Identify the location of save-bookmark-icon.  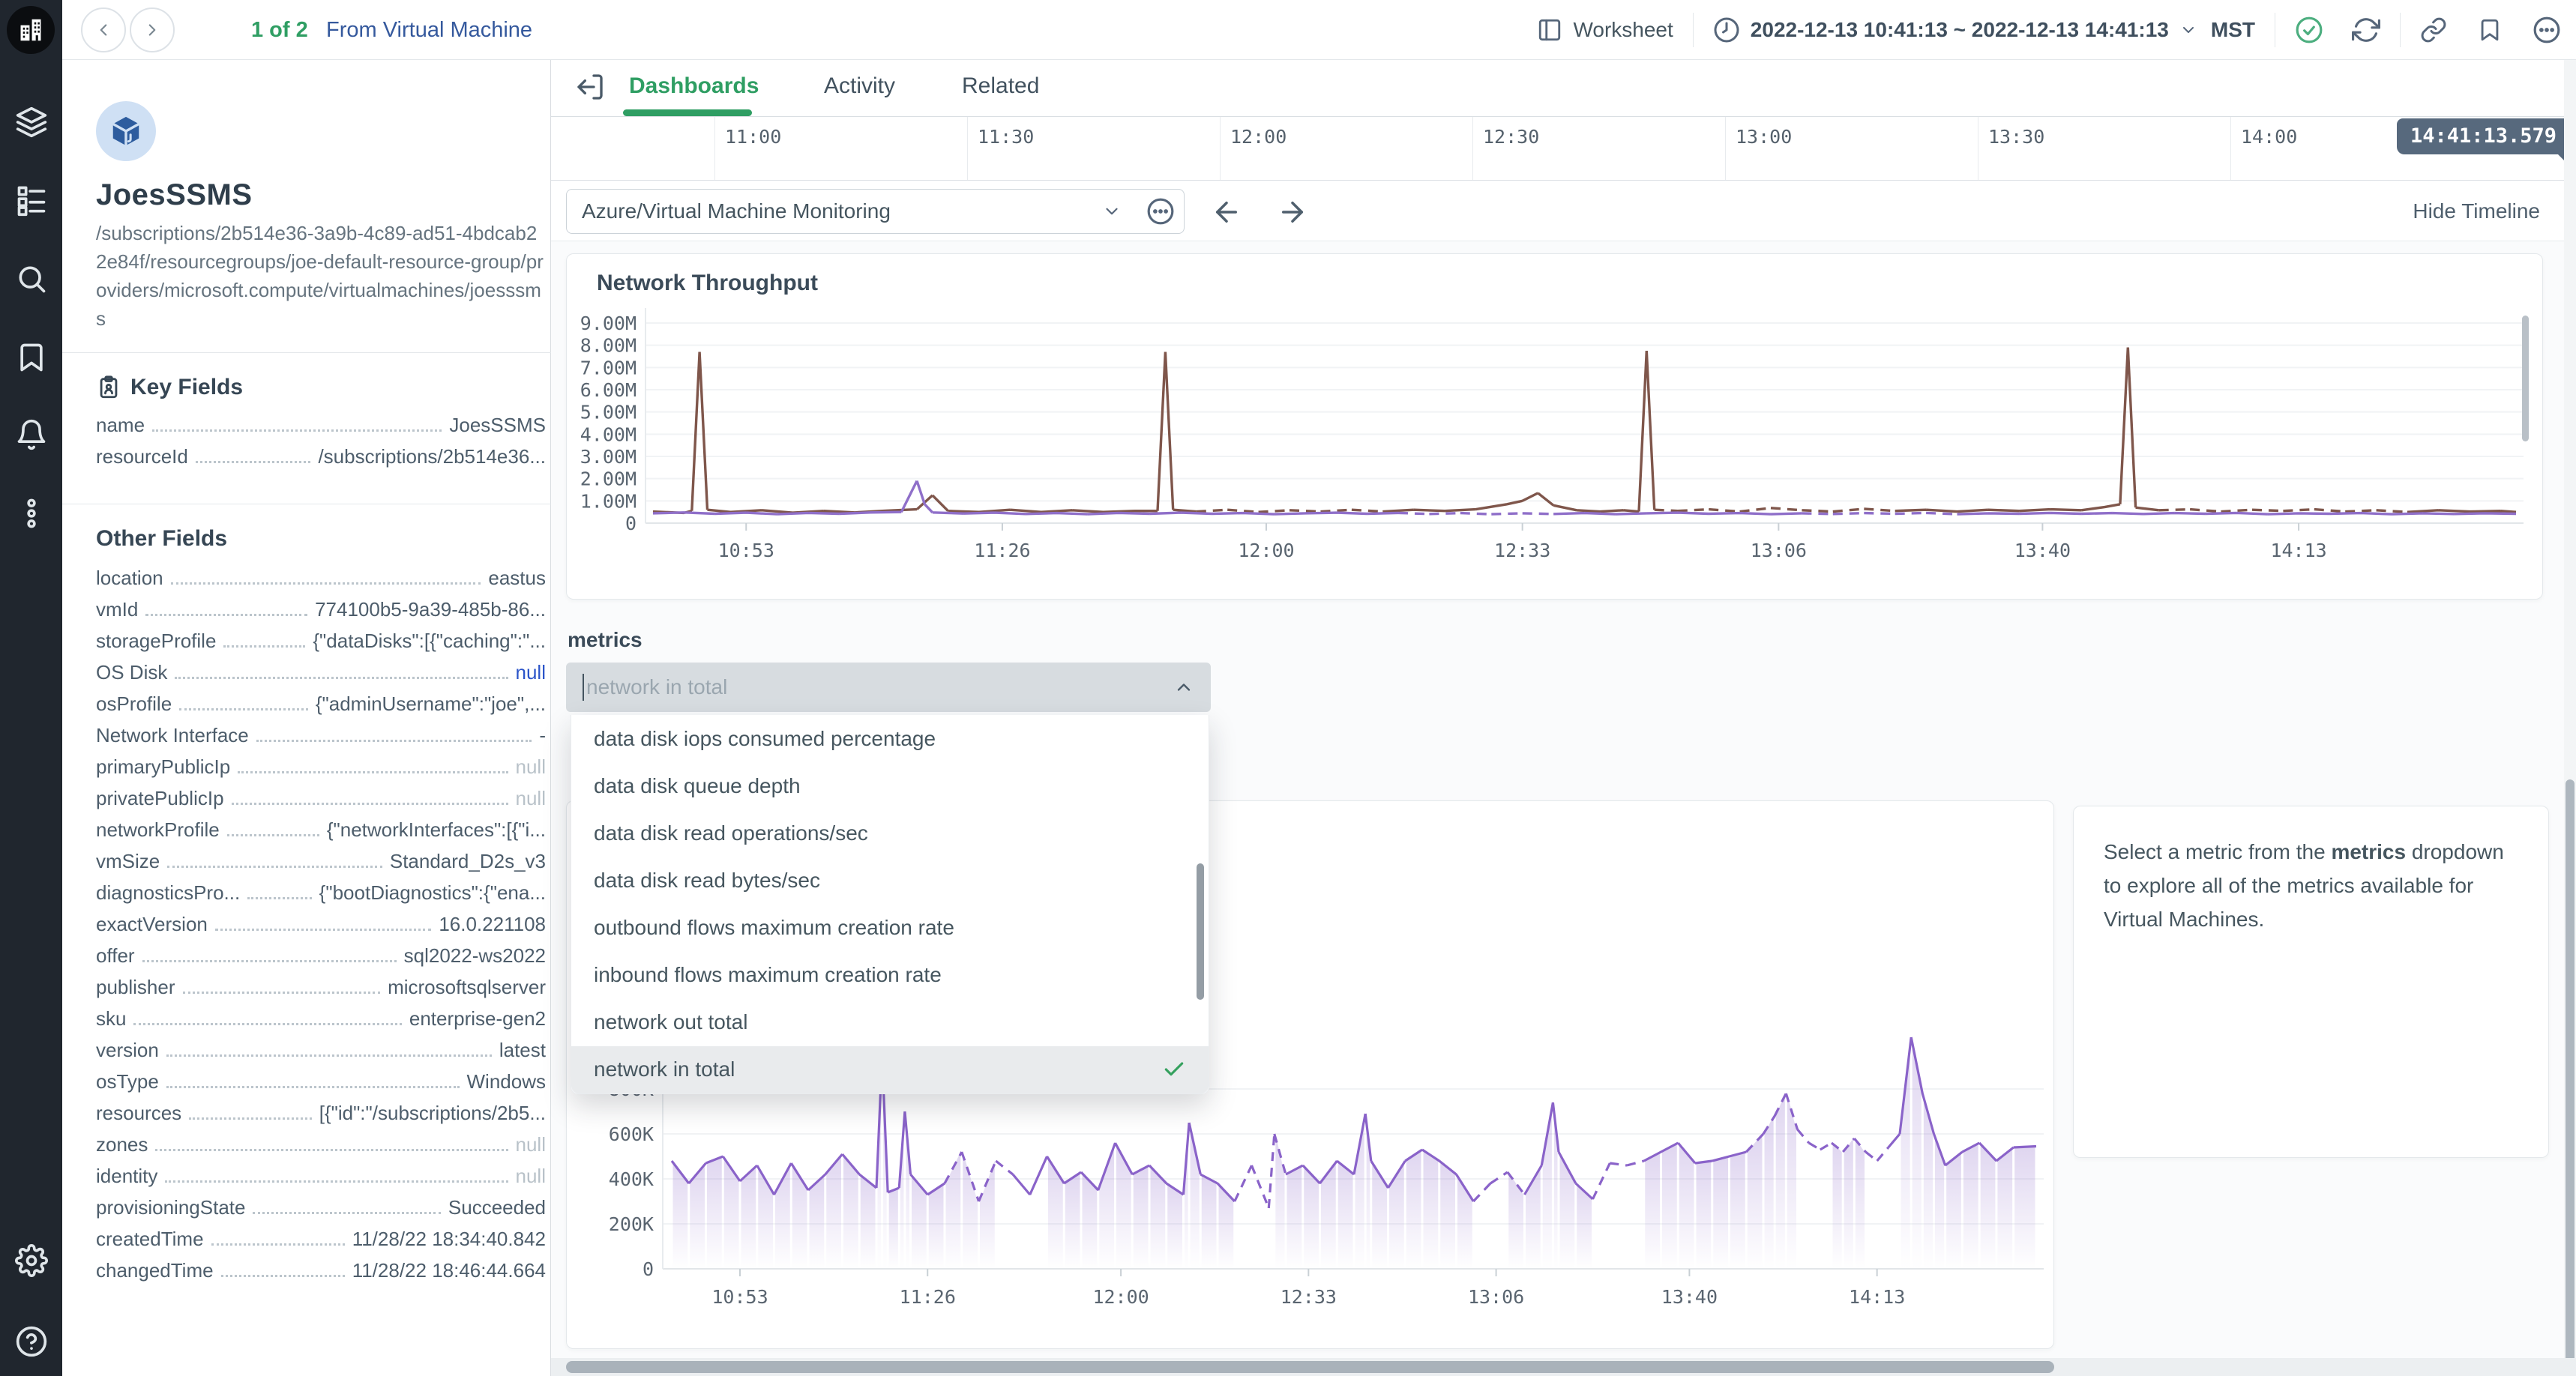
(2490, 30).